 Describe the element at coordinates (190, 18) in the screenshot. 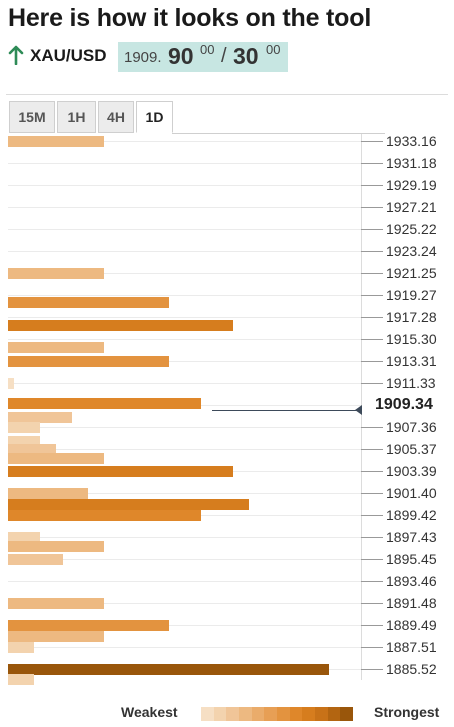

I see `page-title: Here is how it looks on the tool` at that location.